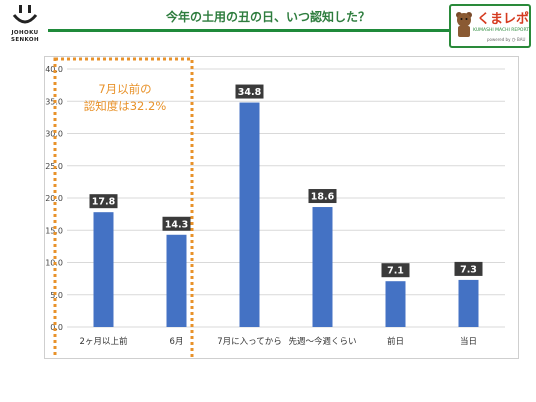 The image size is (536, 402). What do you see at coordinates (125, 106) in the screenshot?
I see `annotation-line2: 認知度は32.2%` at bounding box center [125, 106].